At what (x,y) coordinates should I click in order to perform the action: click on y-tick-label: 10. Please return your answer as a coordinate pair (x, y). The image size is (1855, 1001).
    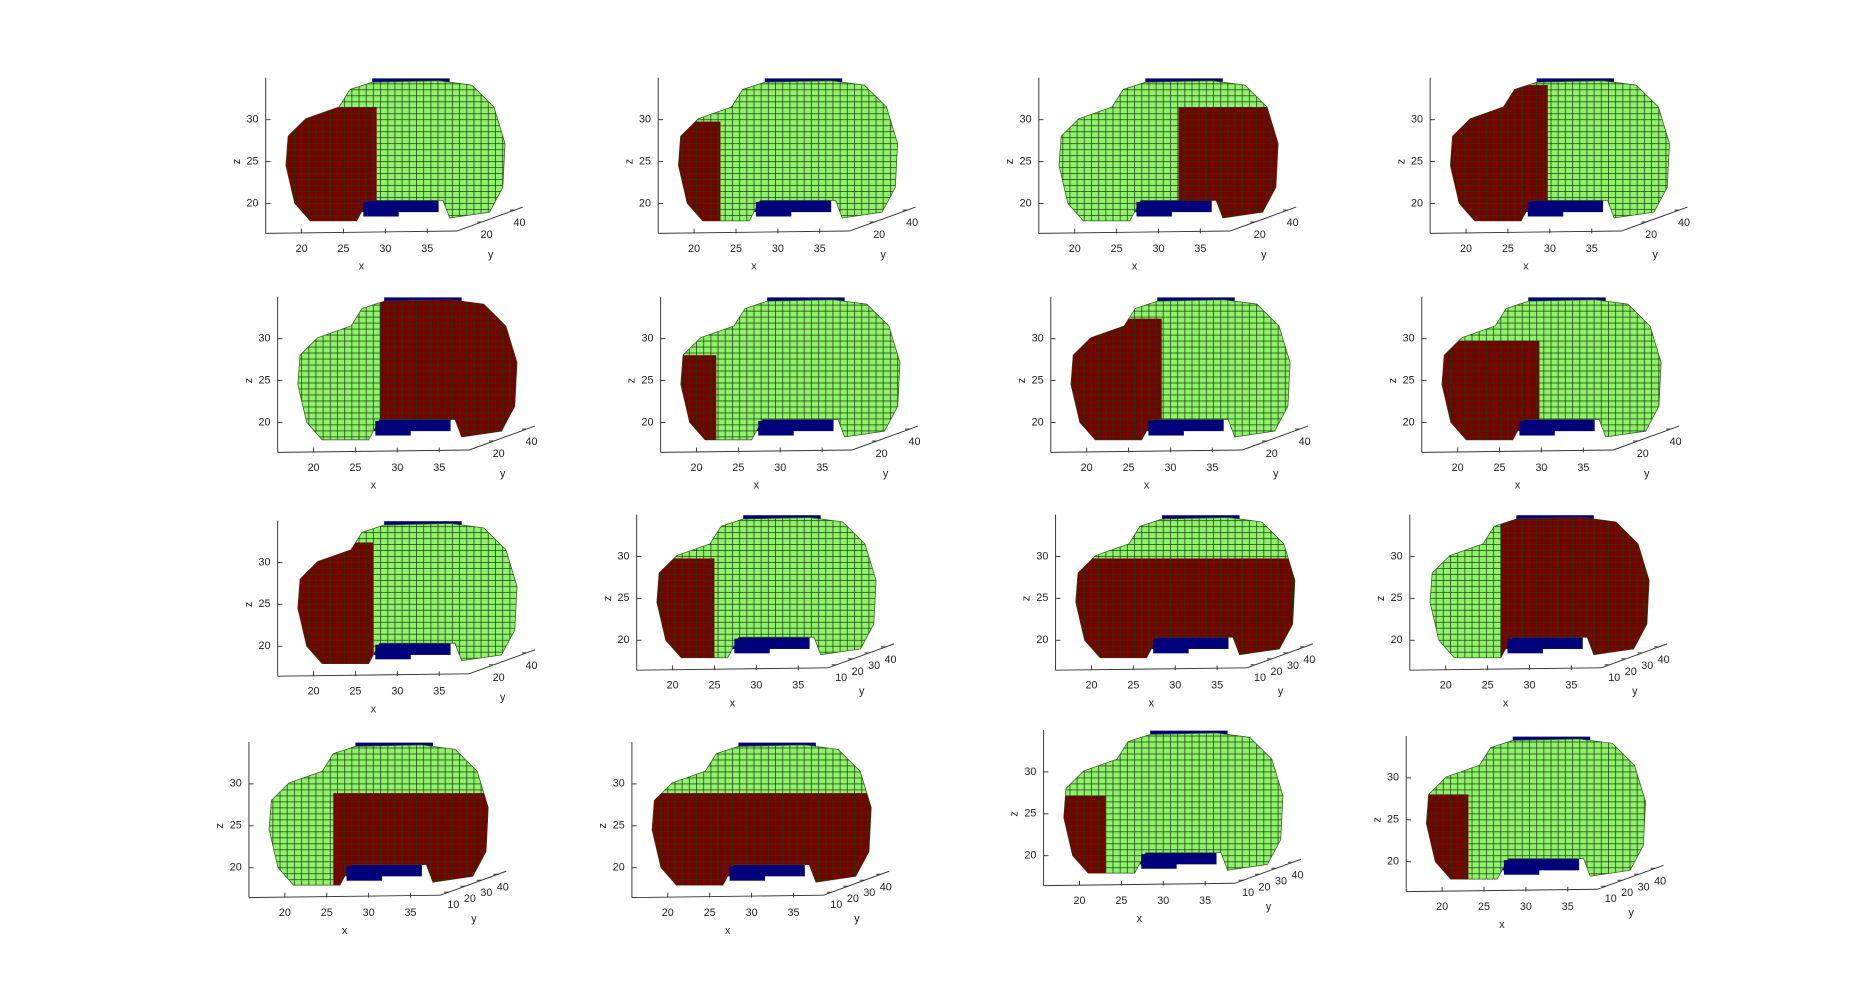
    Looking at the image, I should click on (836, 905).